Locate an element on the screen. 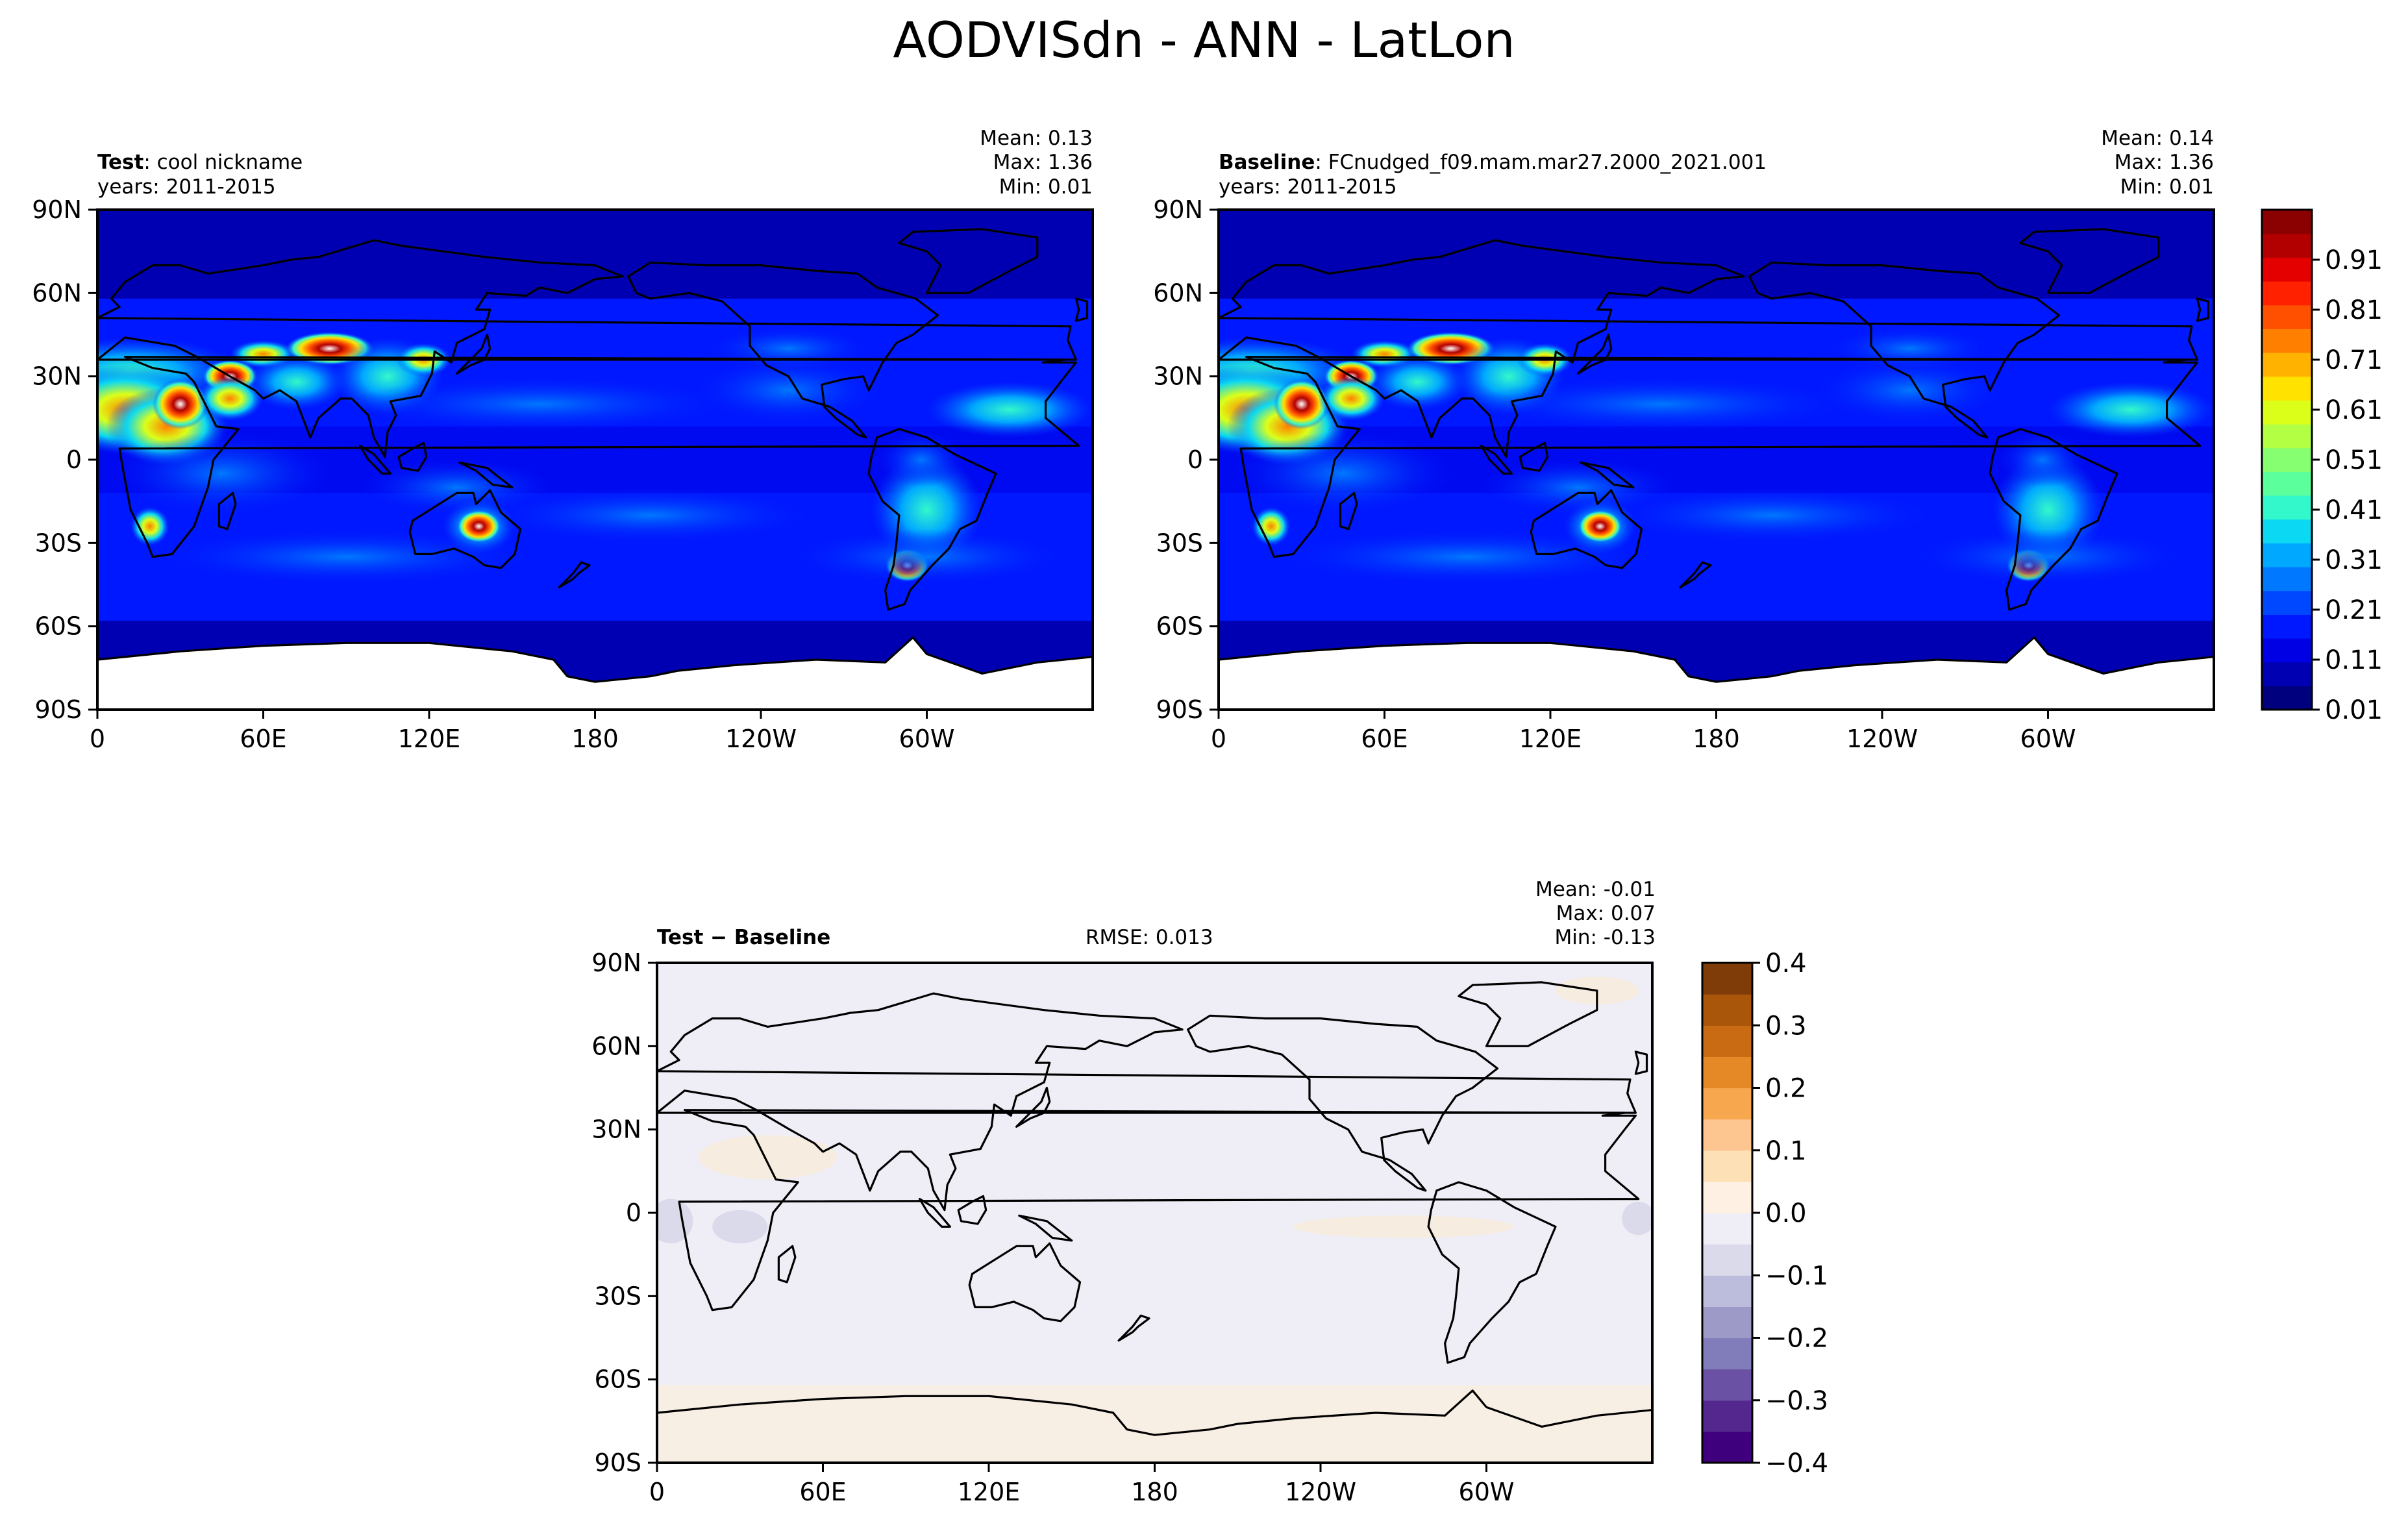  lat-tick-label: 30N is located at coordinates (616, 1129).